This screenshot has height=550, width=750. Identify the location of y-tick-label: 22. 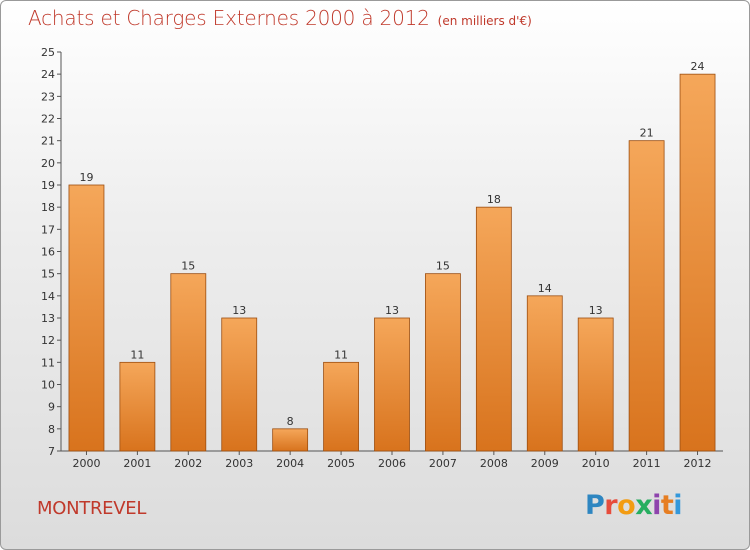
(48, 119).